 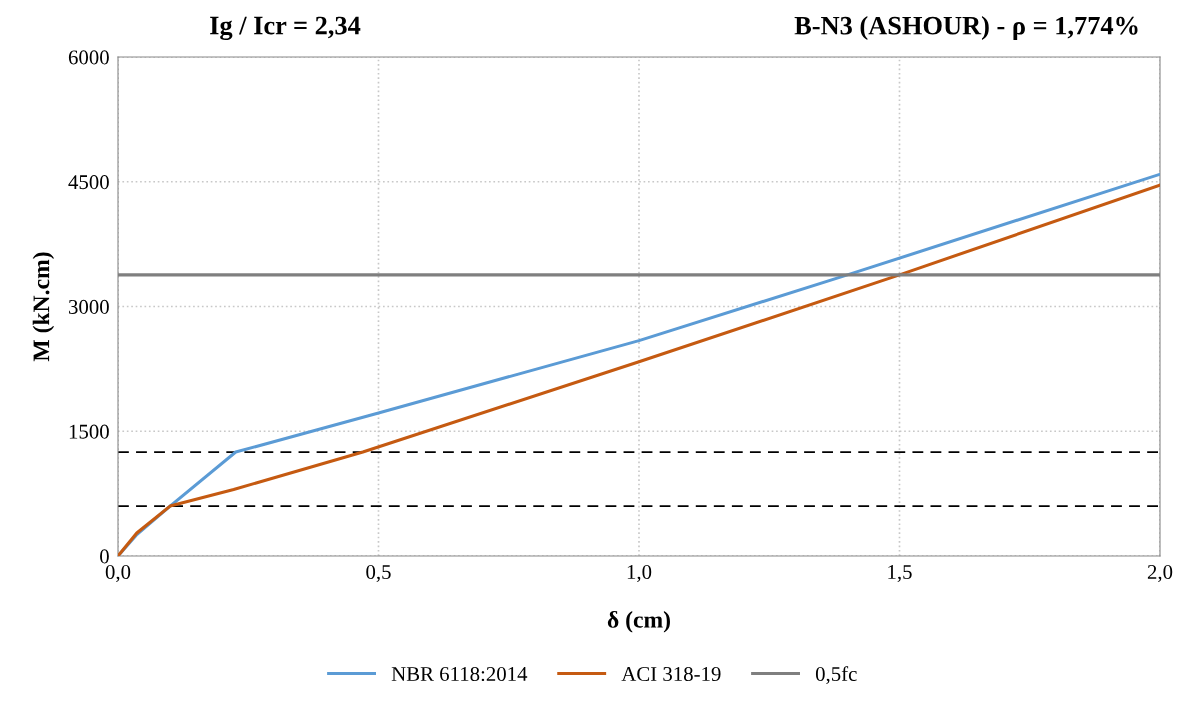 What do you see at coordinates (459, 674) in the screenshot?
I see `legend-label: NBR 6118:2014` at bounding box center [459, 674].